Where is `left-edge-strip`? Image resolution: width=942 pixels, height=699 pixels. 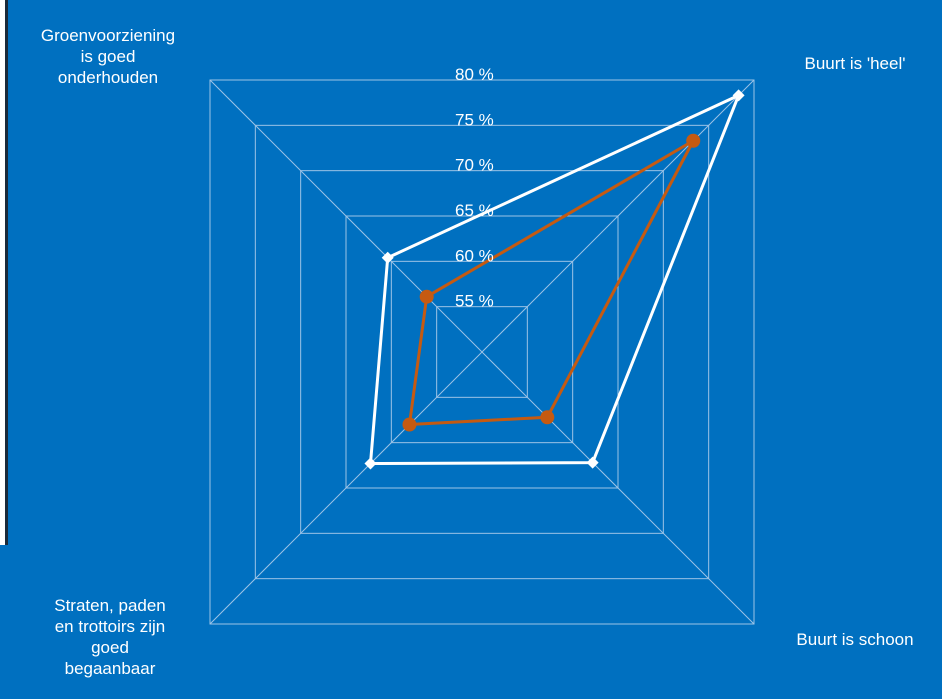 left-edge-strip is located at coordinates (2, 272).